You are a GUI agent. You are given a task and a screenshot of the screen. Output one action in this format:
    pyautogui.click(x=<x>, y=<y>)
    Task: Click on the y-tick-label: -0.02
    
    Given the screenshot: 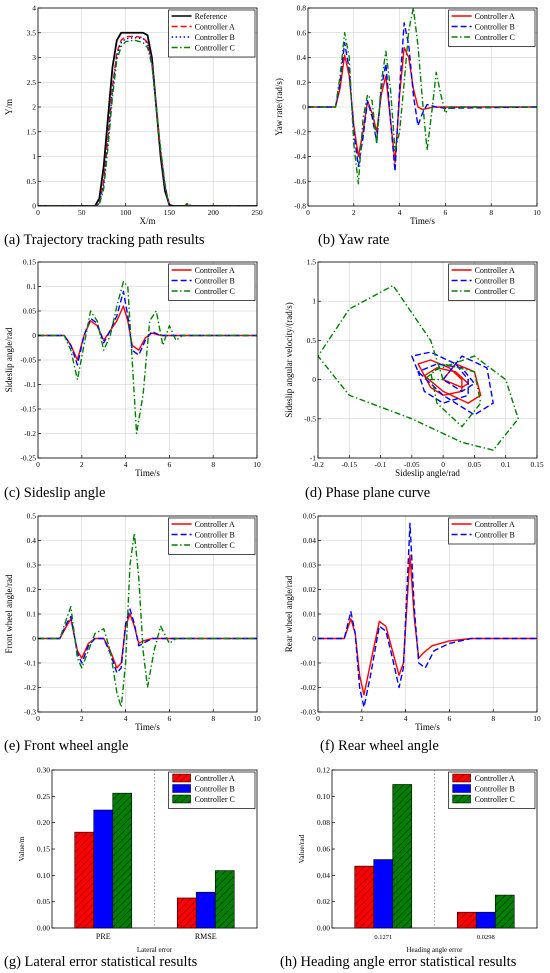 What is the action you would take?
    pyautogui.click(x=308, y=687)
    